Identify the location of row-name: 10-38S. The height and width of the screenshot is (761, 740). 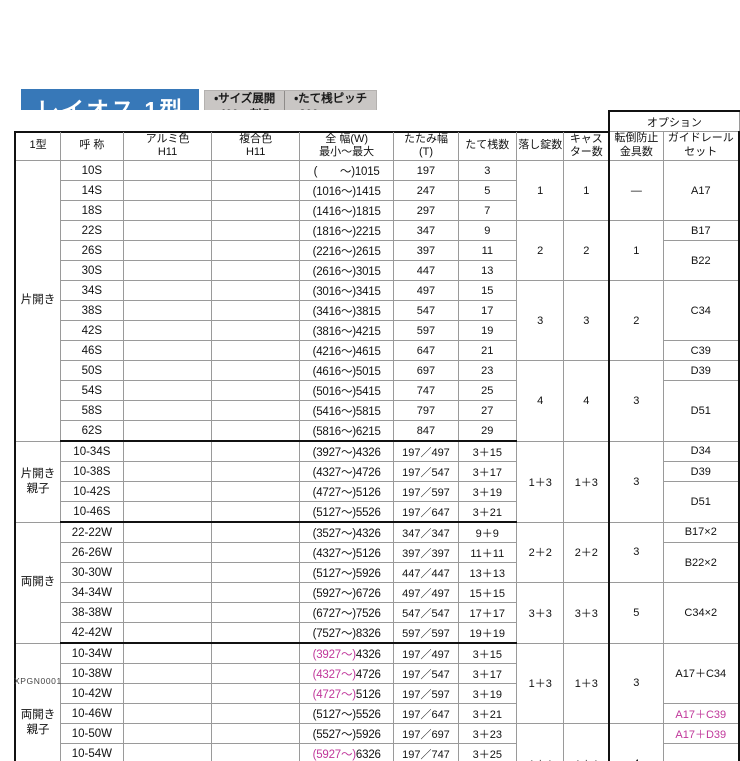
(92, 471).